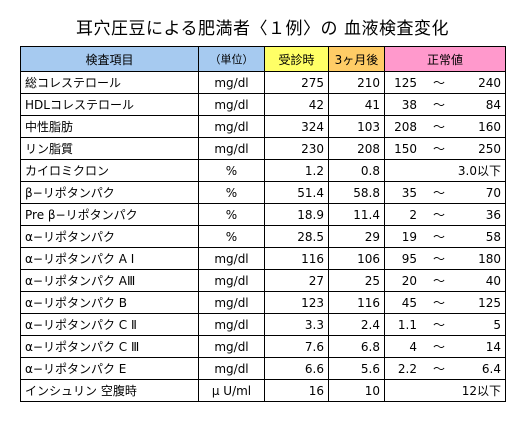 This screenshot has width=525, height=430. I want to click on table-row: 中性脂肪 mg/dl 324 103 208 ～ 160, so click(263, 126).